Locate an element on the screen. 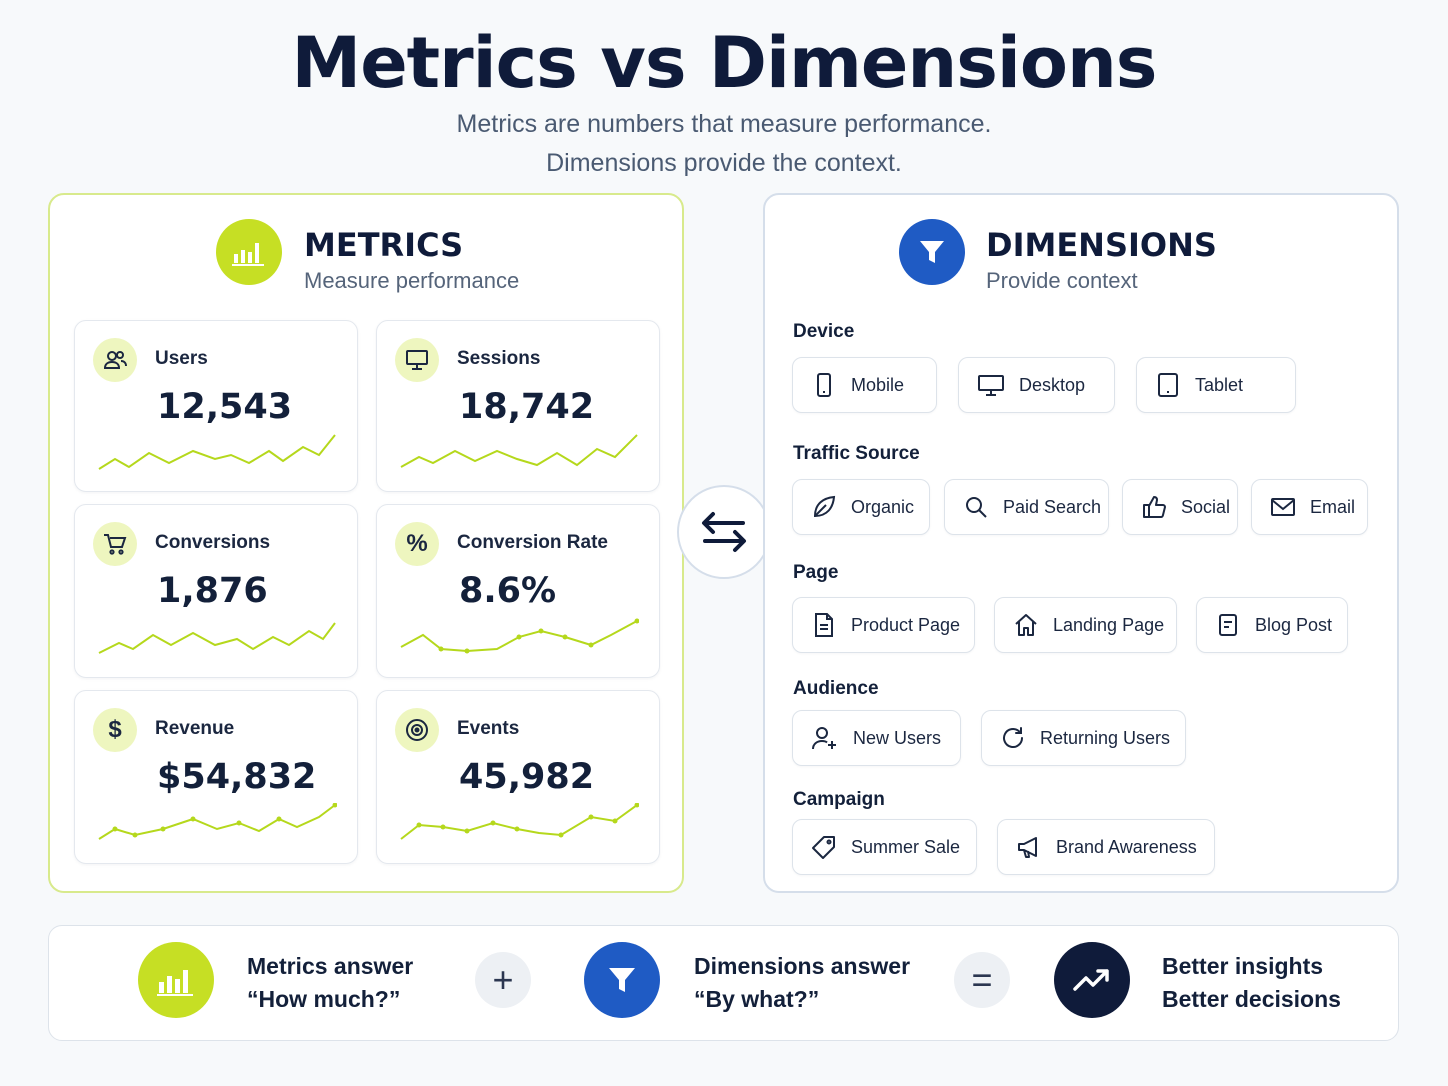 This screenshot has width=1448, height=1086. chip-label: Blog Post is located at coordinates (1294, 624).